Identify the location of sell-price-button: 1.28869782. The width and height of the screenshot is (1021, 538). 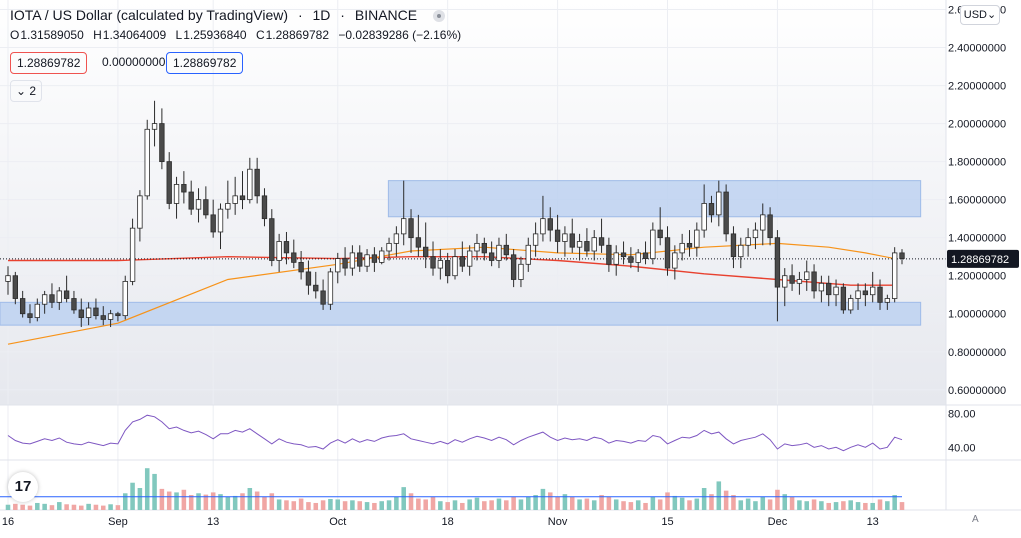
(49, 63).